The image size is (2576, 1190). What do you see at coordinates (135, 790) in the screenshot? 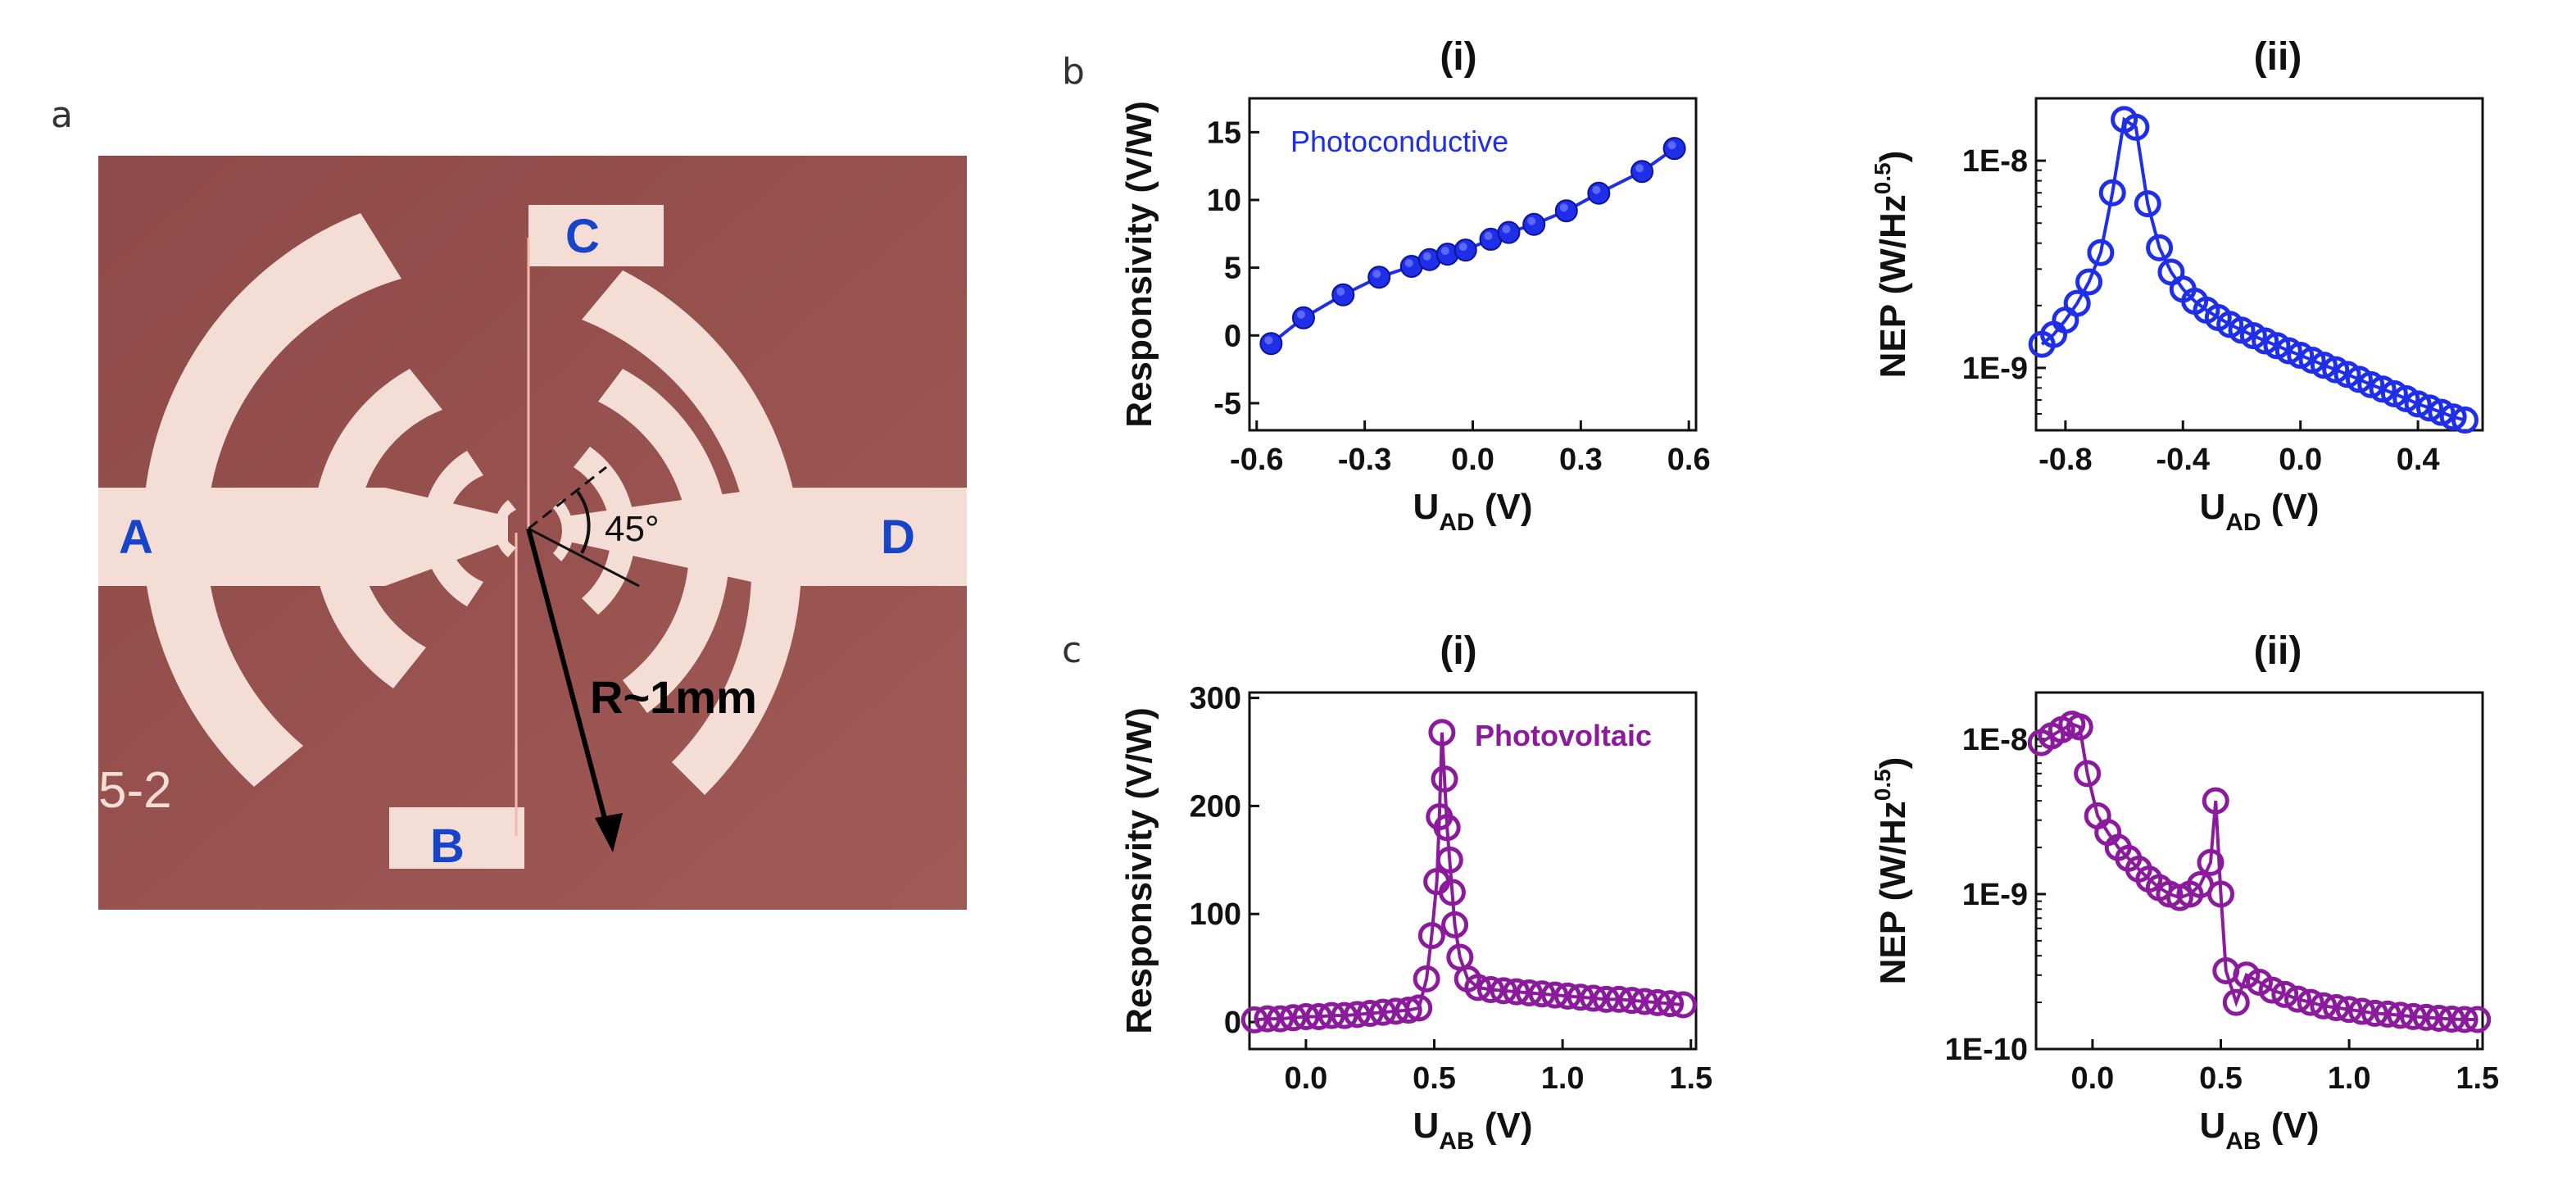
I see `sample-label: 5-2` at bounding box center [135, 790].